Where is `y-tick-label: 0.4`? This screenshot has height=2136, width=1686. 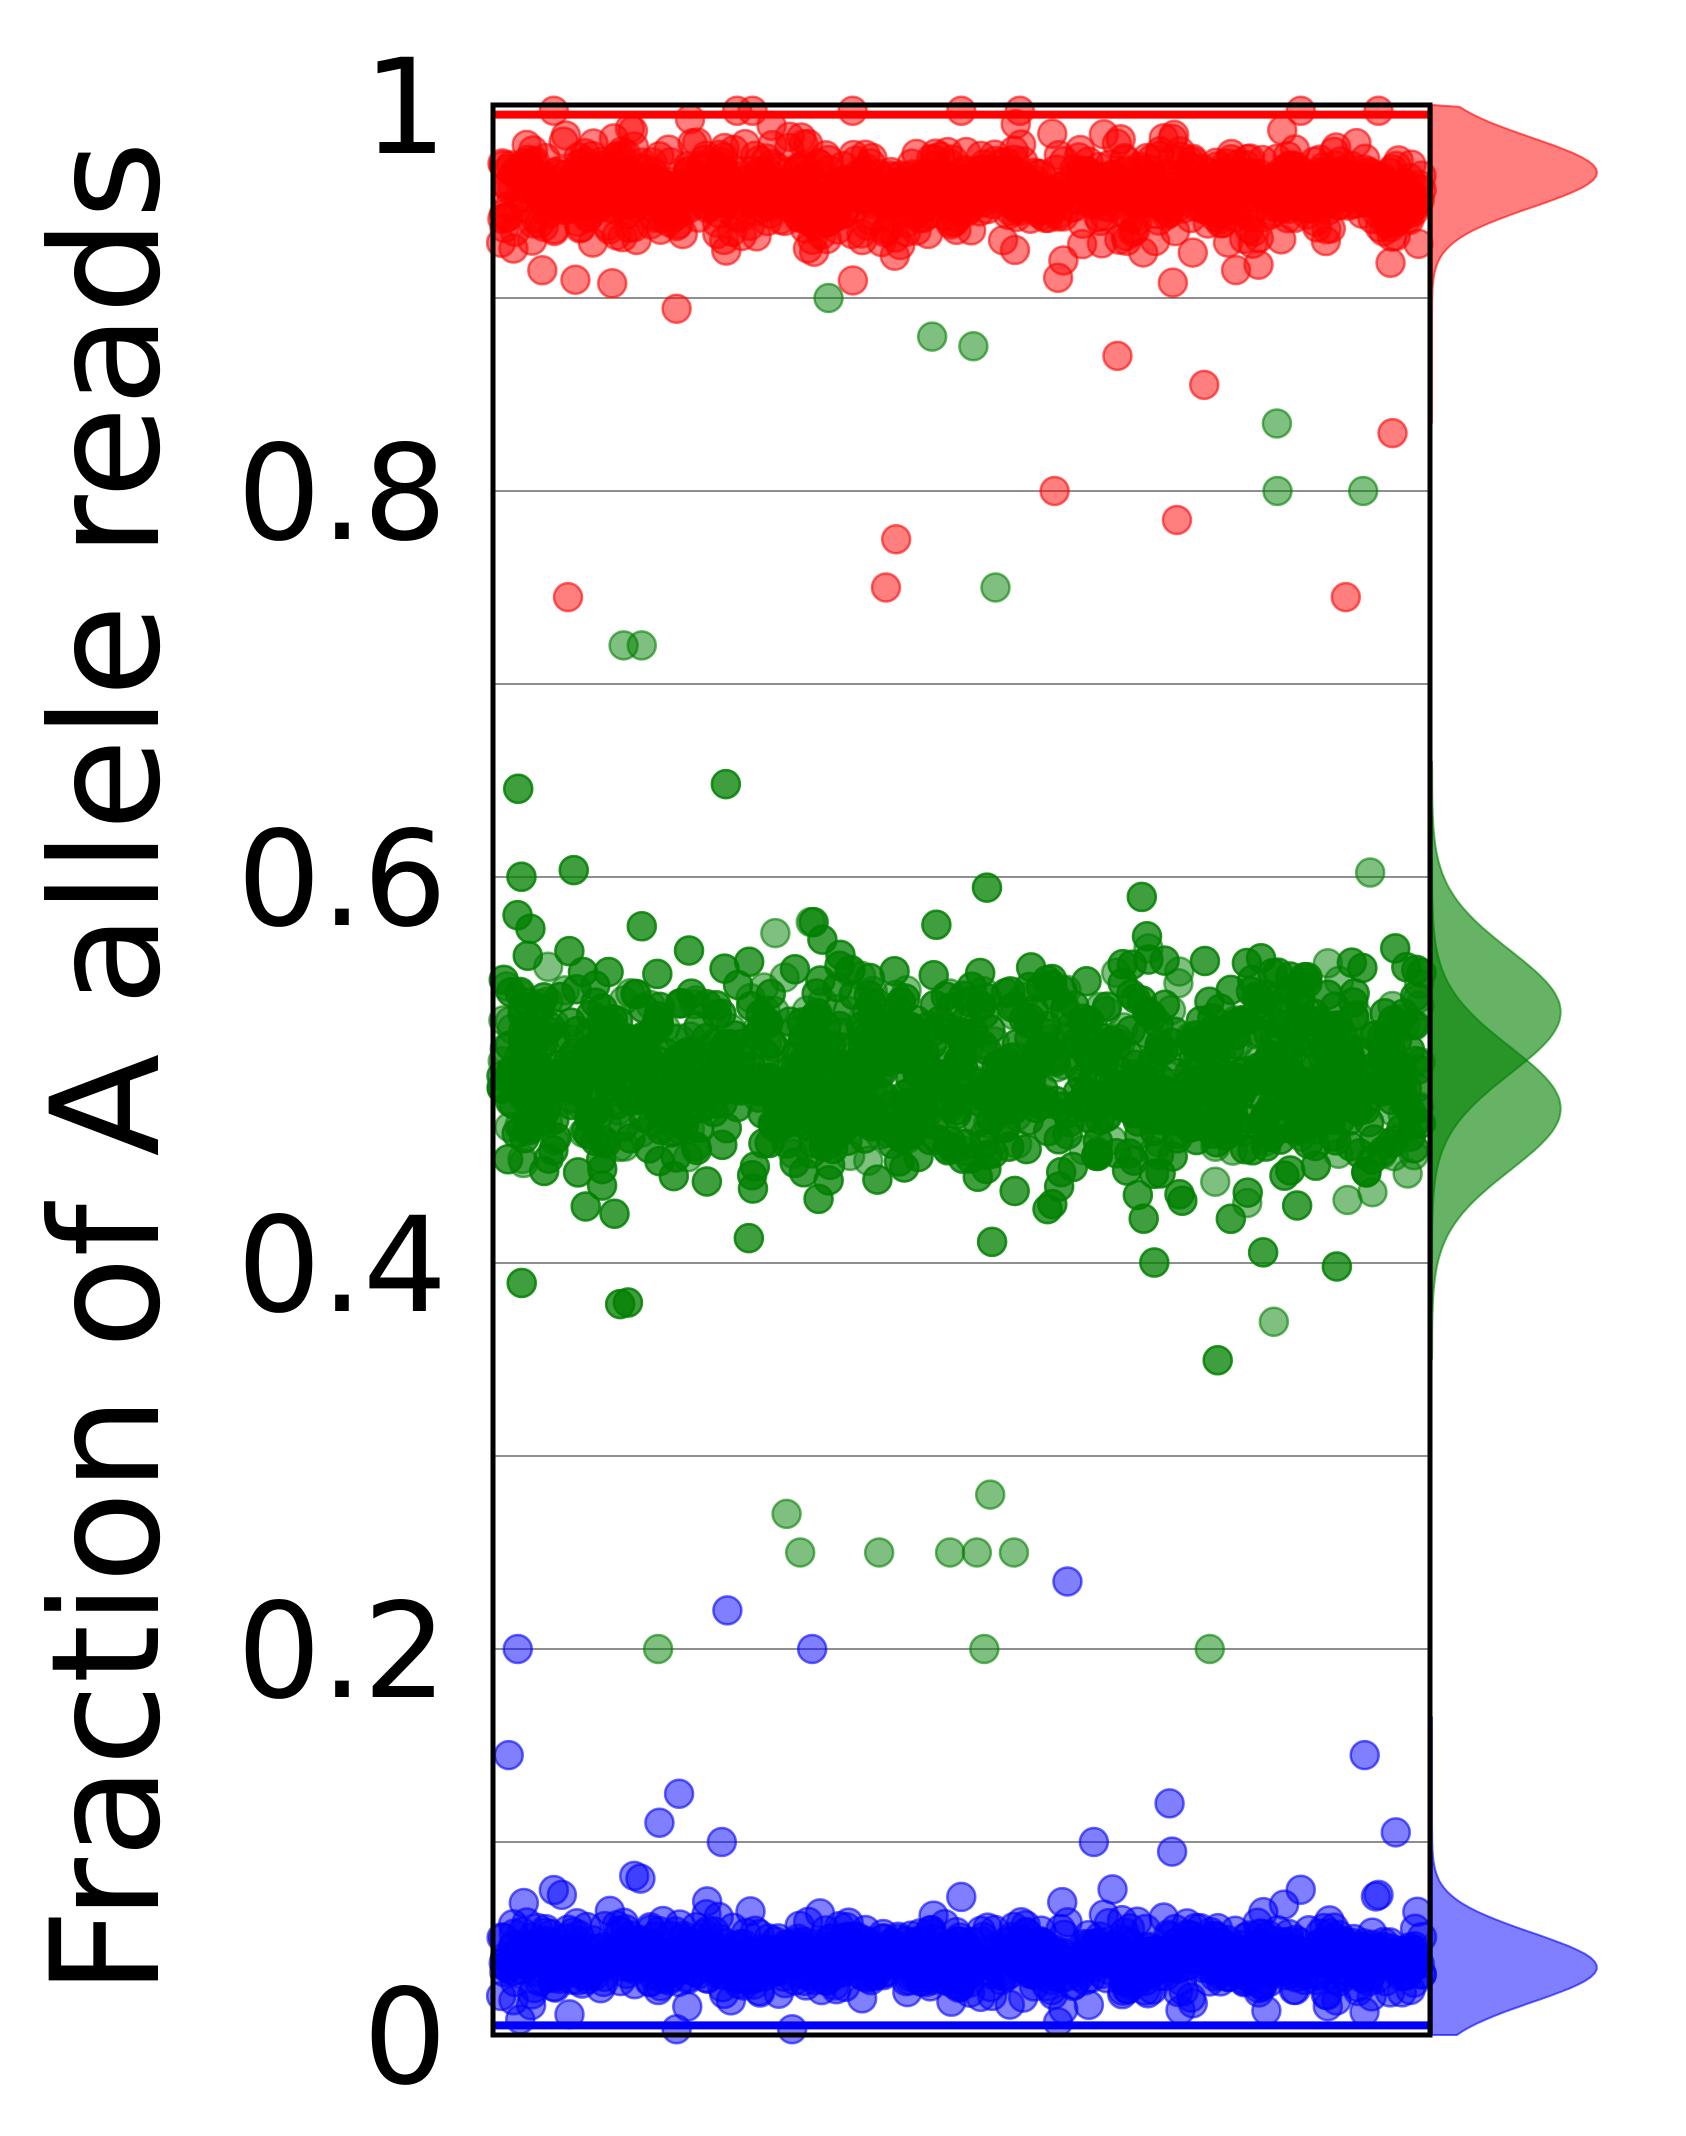
y-tick-label: 0.4 is located at coordinates (342, 1266).